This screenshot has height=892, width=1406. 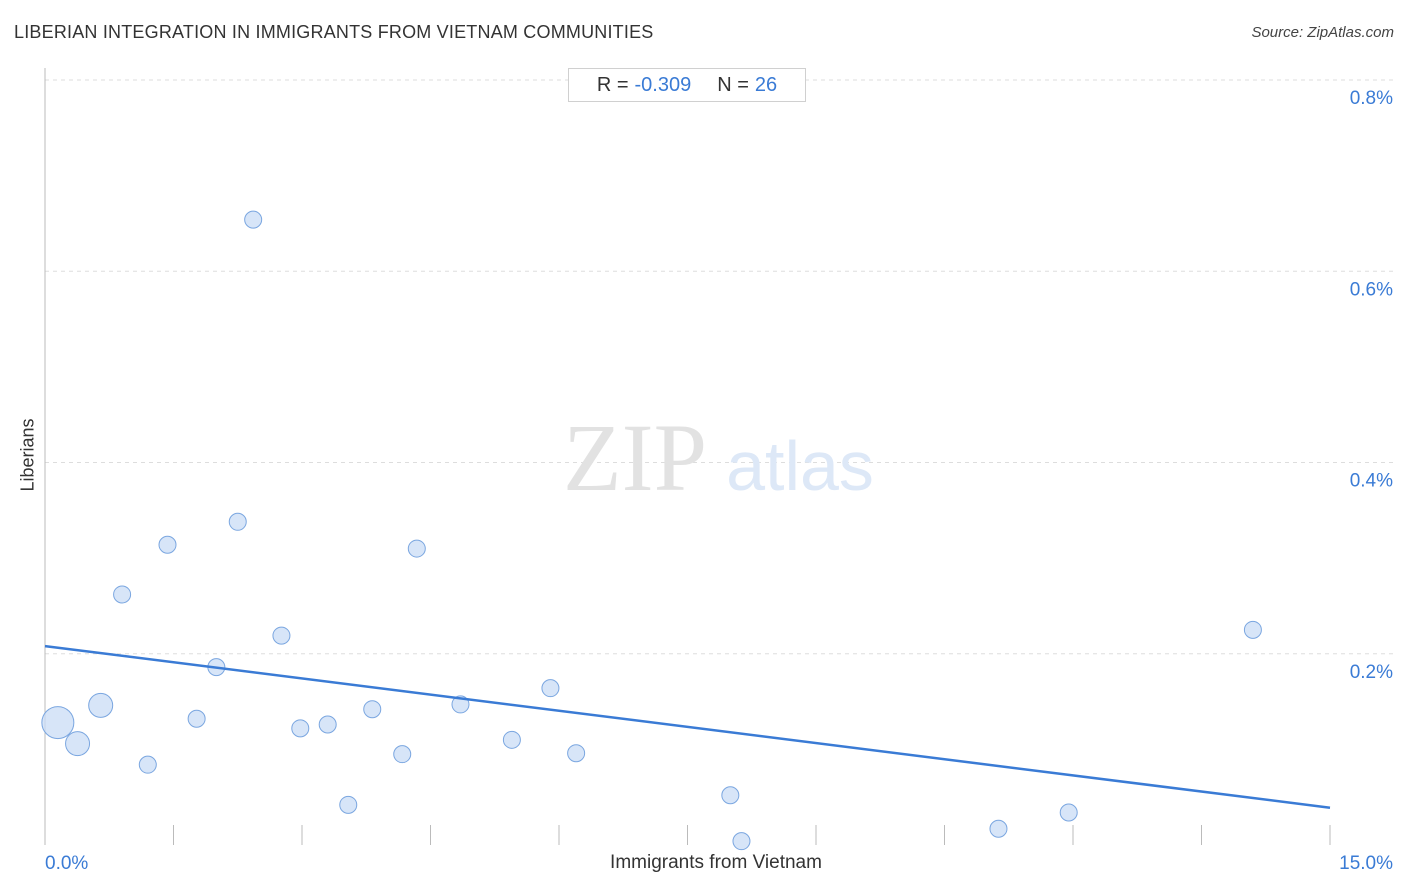 I want to click on watermark-atlas: atlas, so click(x=800, y=466).